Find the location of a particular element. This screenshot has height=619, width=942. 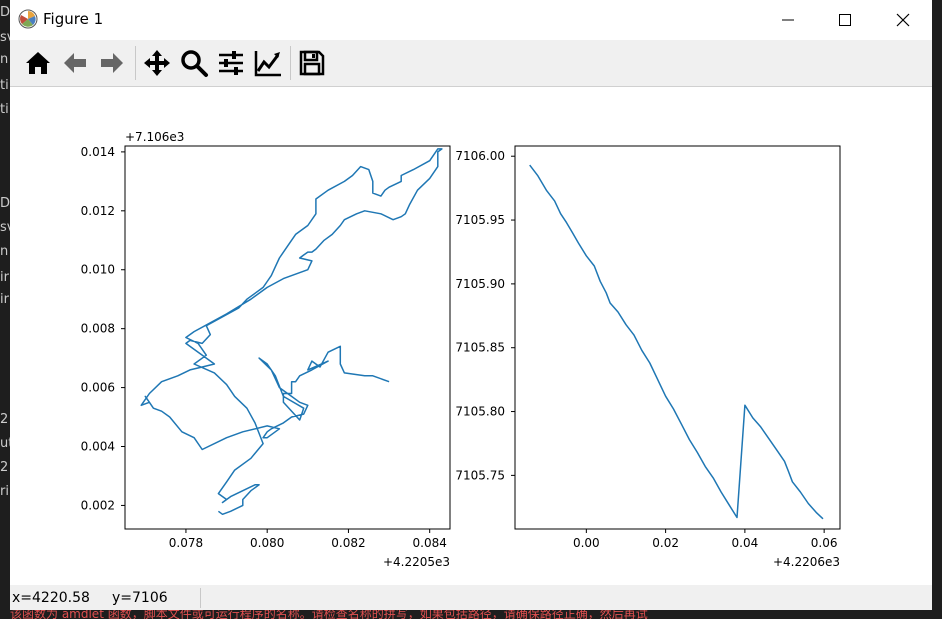

zoom-button is located at coordinates (194, 63).